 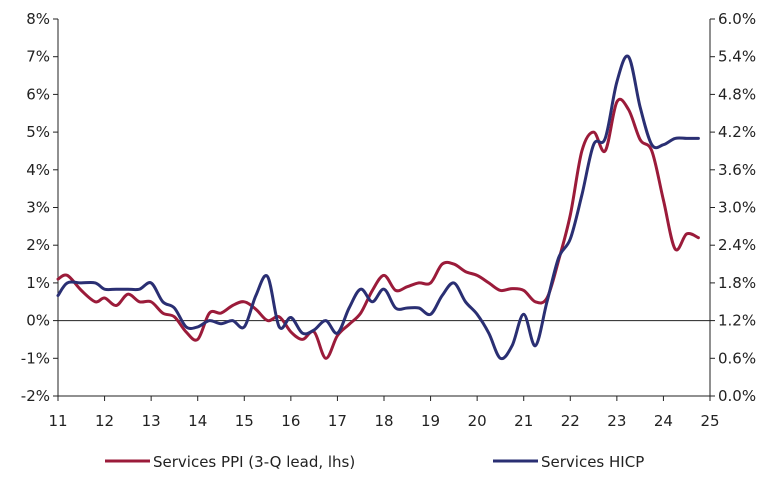 What do you see at coordinates (737, 208) in the screenshot?
I see `y-right-tick-label: 3.0%` at bounding box center [737, 208].